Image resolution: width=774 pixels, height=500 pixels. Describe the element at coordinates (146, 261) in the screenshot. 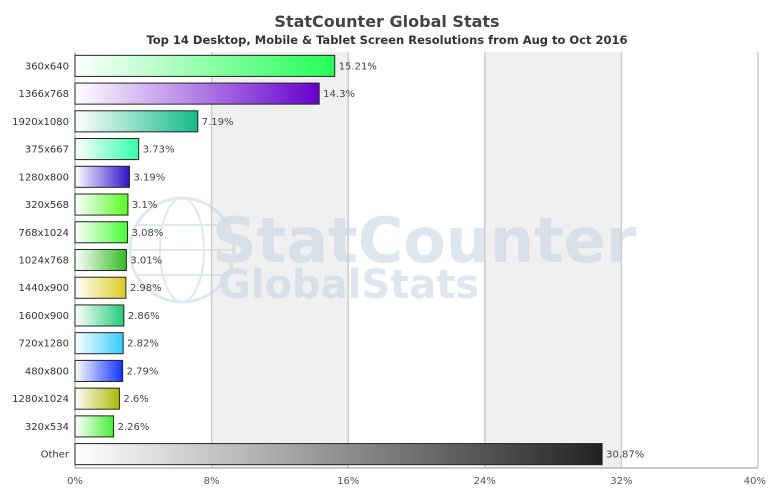

I see `value-label: 3.01%` at that location.